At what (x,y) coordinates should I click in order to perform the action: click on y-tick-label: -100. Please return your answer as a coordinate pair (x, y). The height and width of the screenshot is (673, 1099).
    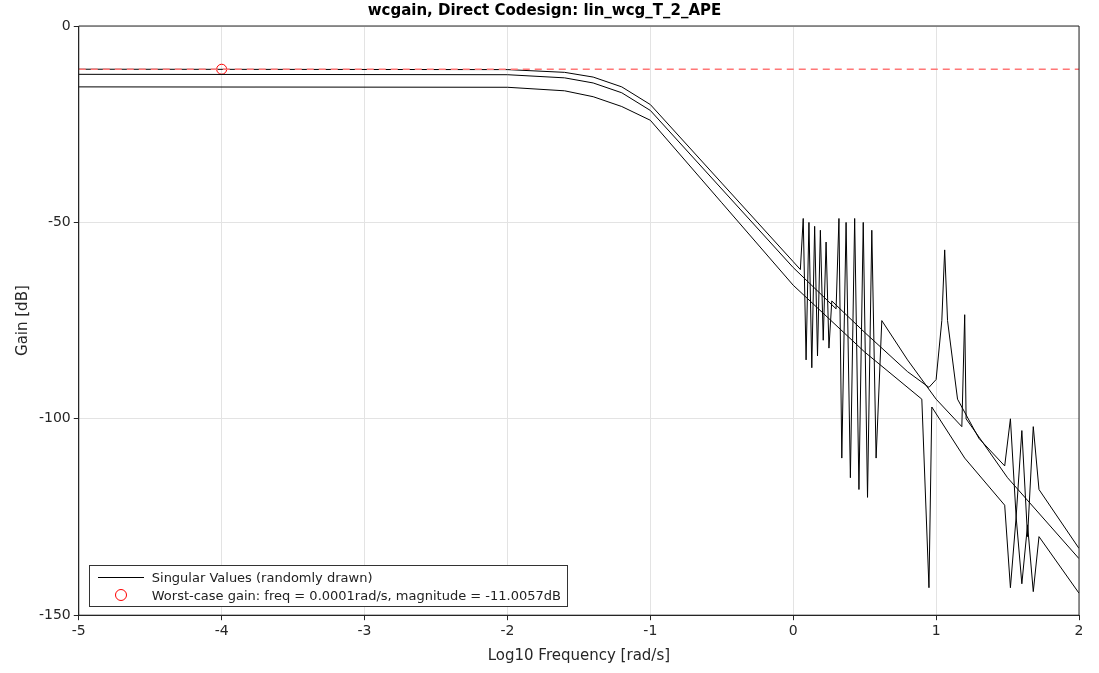
    Looking at the image, I should click on (54, 417).